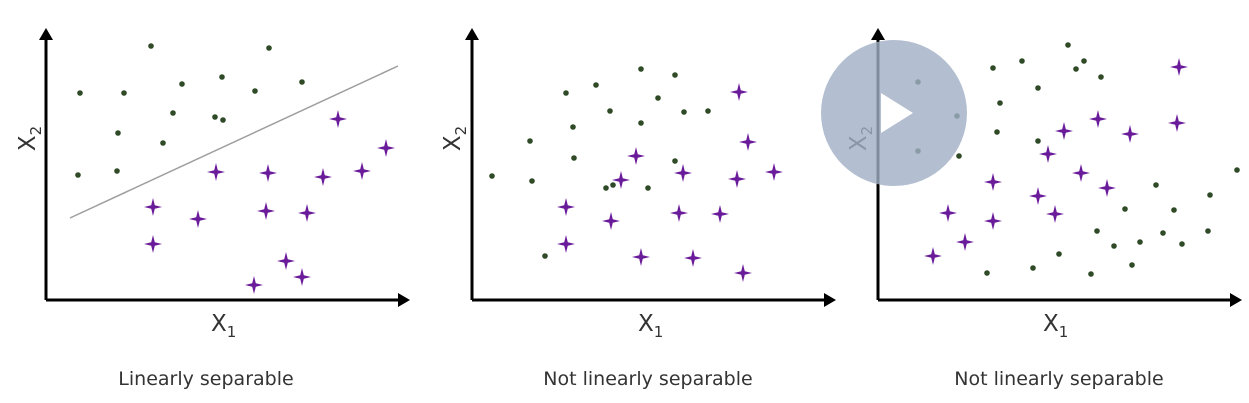 This screenshot has height=403, width=1249. I want to click on separating-line, so click(234, 142).